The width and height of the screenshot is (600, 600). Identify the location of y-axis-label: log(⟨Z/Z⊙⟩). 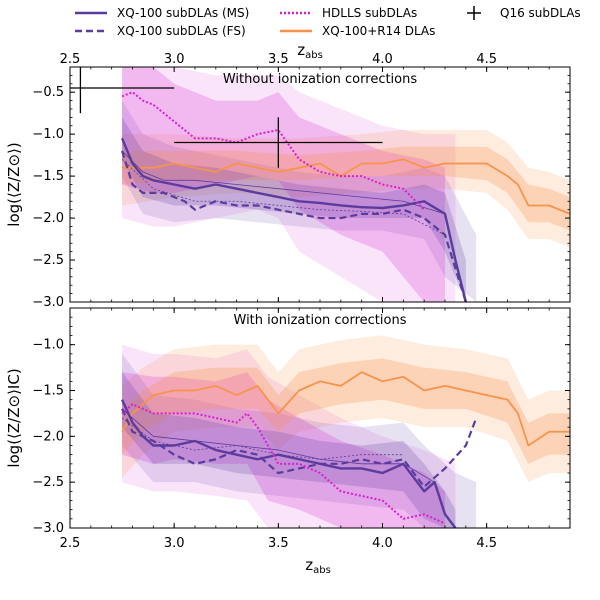
(14, 184).